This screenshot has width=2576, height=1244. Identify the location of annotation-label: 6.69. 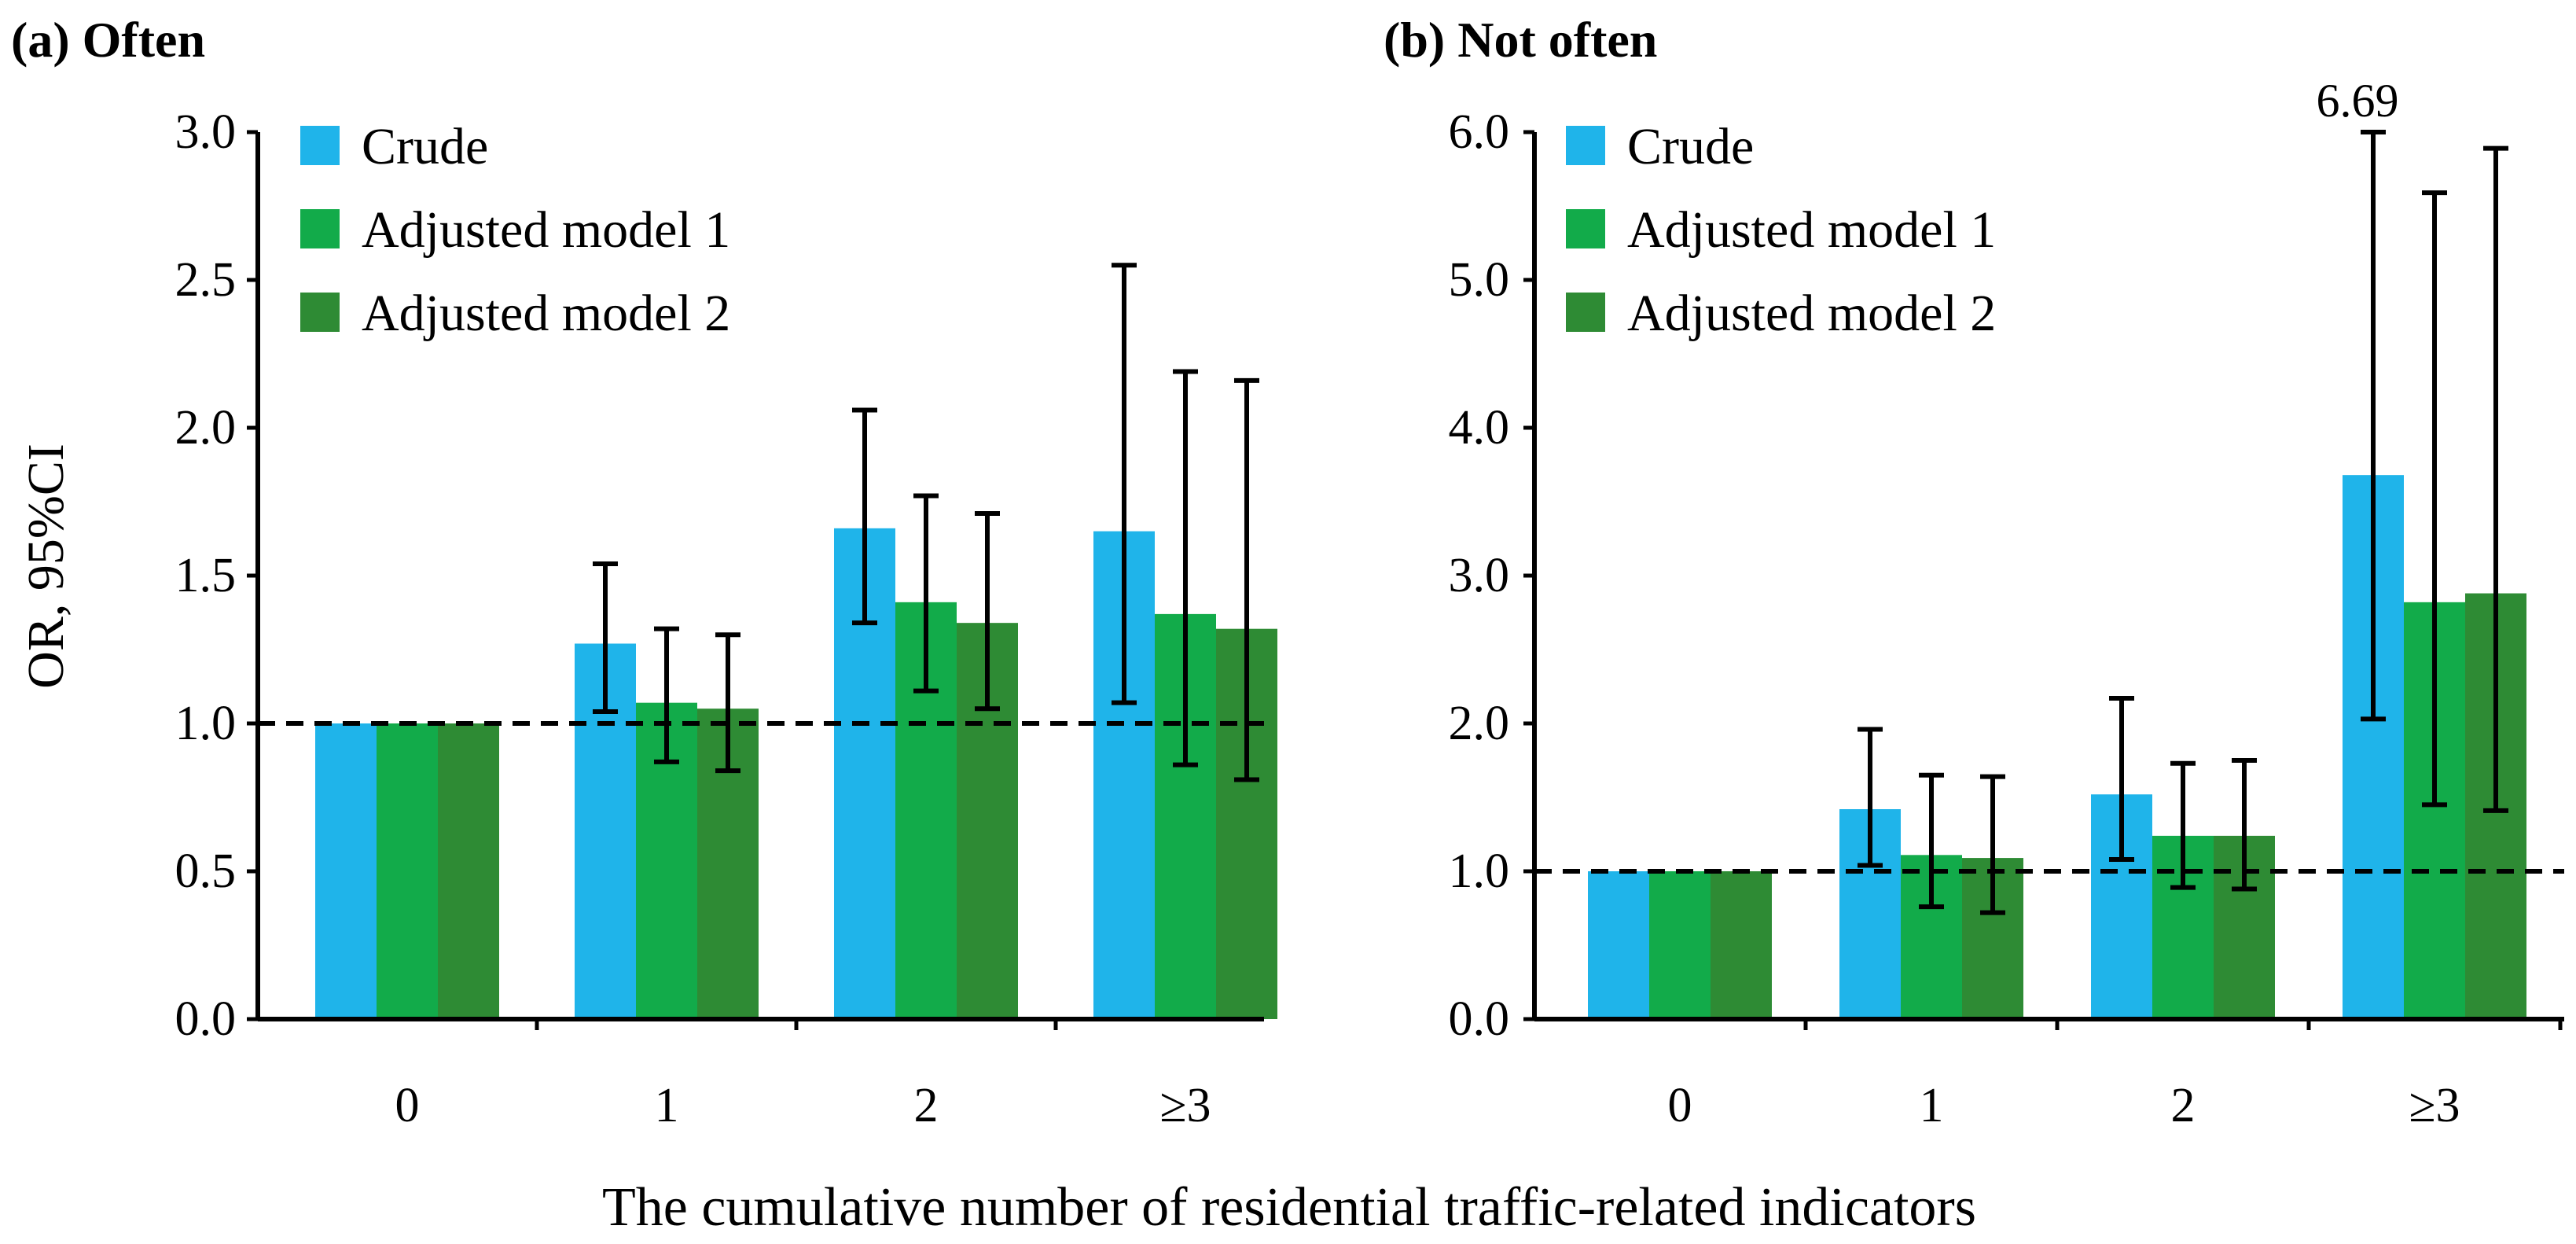
(2358, 101).